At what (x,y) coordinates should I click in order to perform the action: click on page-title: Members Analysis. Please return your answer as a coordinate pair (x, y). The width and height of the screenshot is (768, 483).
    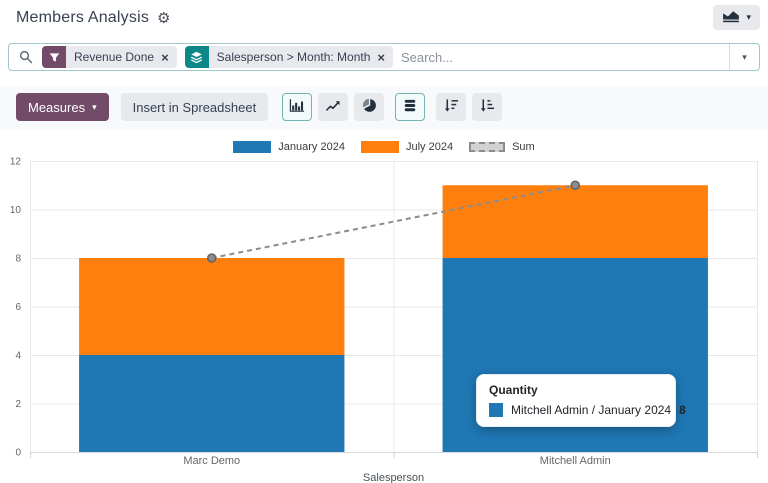
    Looking at the image, I should click on (83, 17).